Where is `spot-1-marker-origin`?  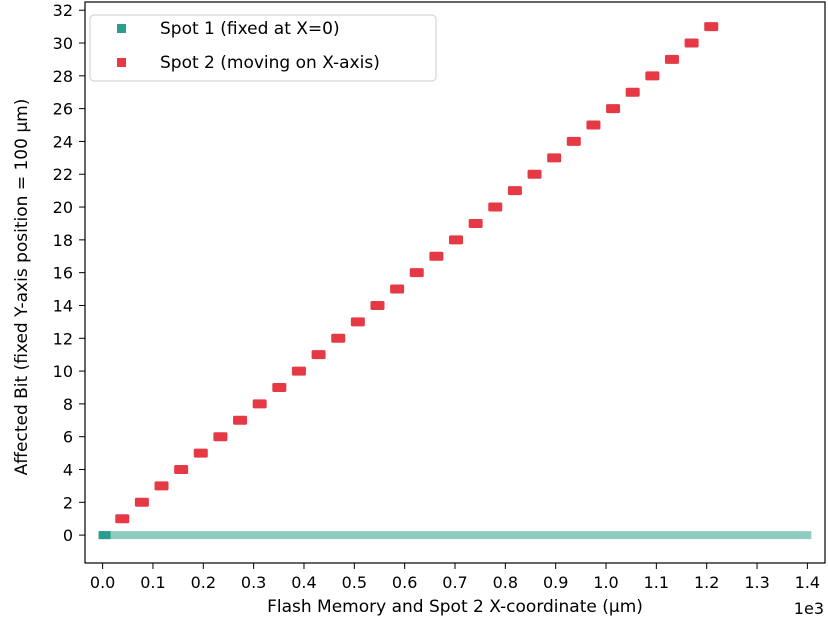
spot-1-marker-origin is located at coordinates (104, 535).